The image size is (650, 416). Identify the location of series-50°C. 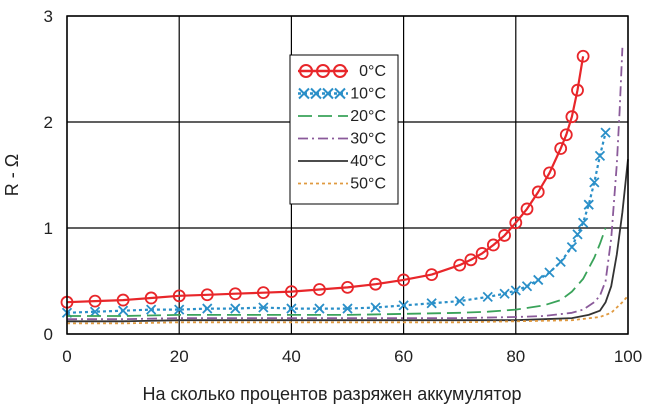
(348, 310).